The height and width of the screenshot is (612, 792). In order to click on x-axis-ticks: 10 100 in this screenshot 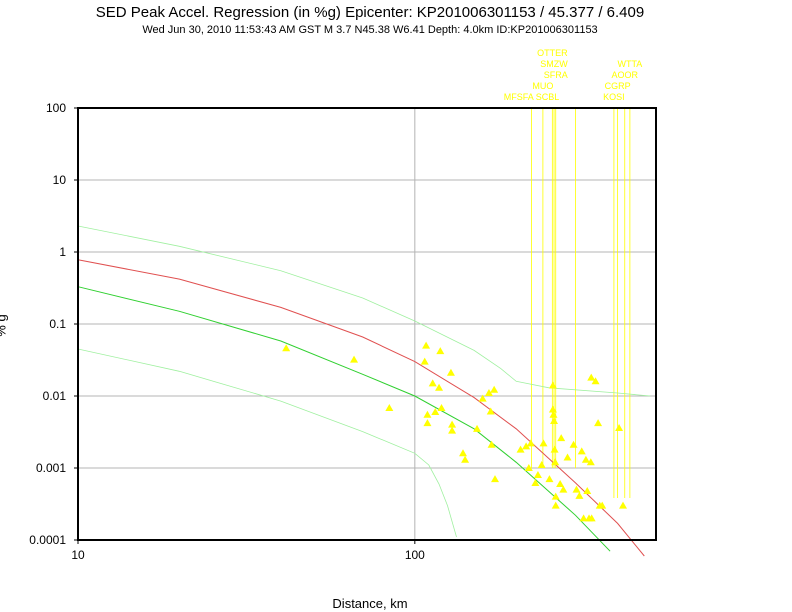, I will do `click(248, 551)`.